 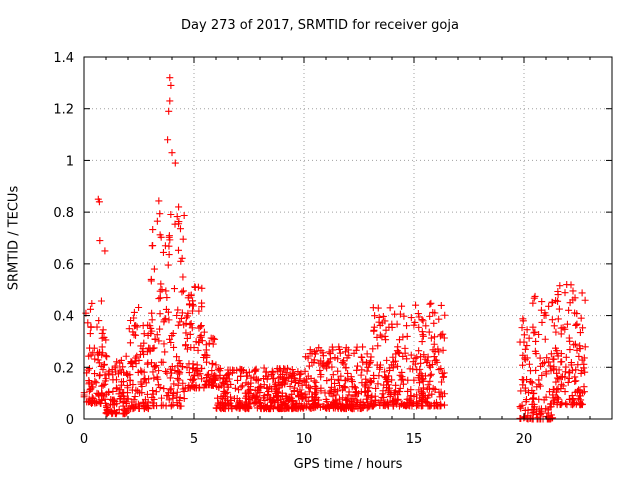 I want to click on y-tick-label: 0.6, so click(x=63, y=265).